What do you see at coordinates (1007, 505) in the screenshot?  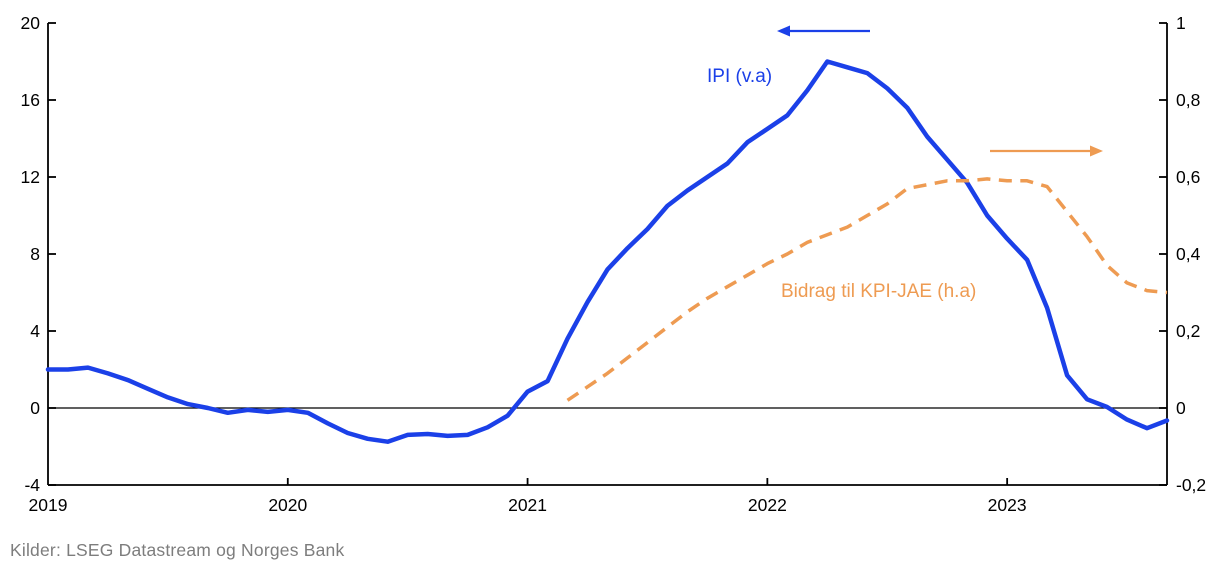 I see `x-axis-tick-label: 2023` at bounding box center [1007, 505].